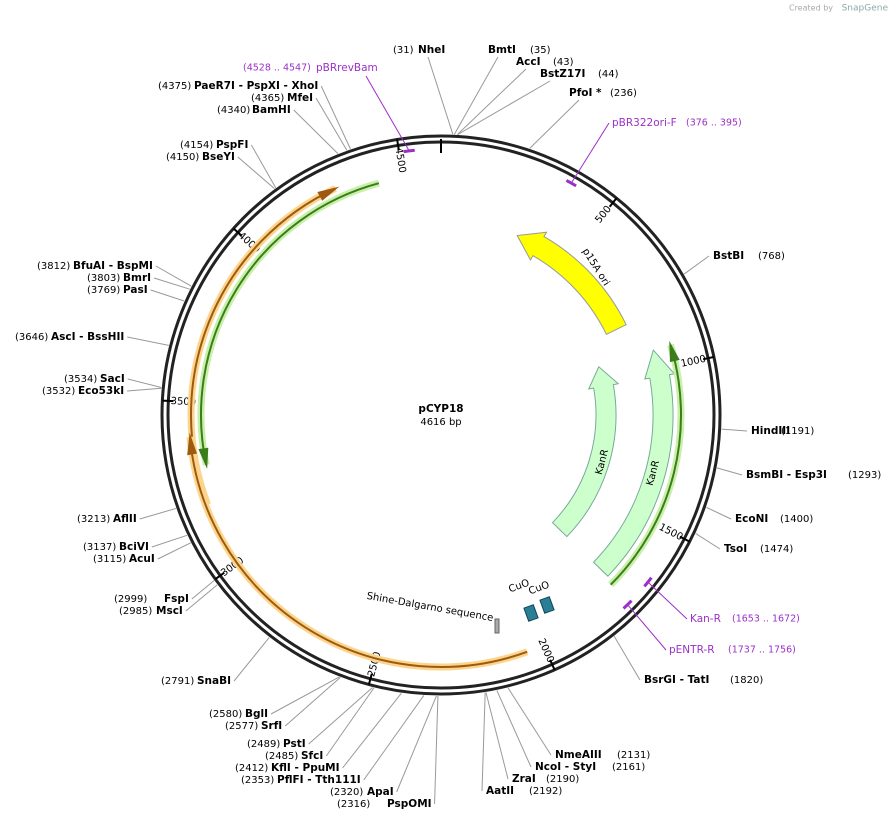 Image resolution: width=893 pixels, height=821 pixels. I want to click on site-name: HindIII, so click(770, 431).